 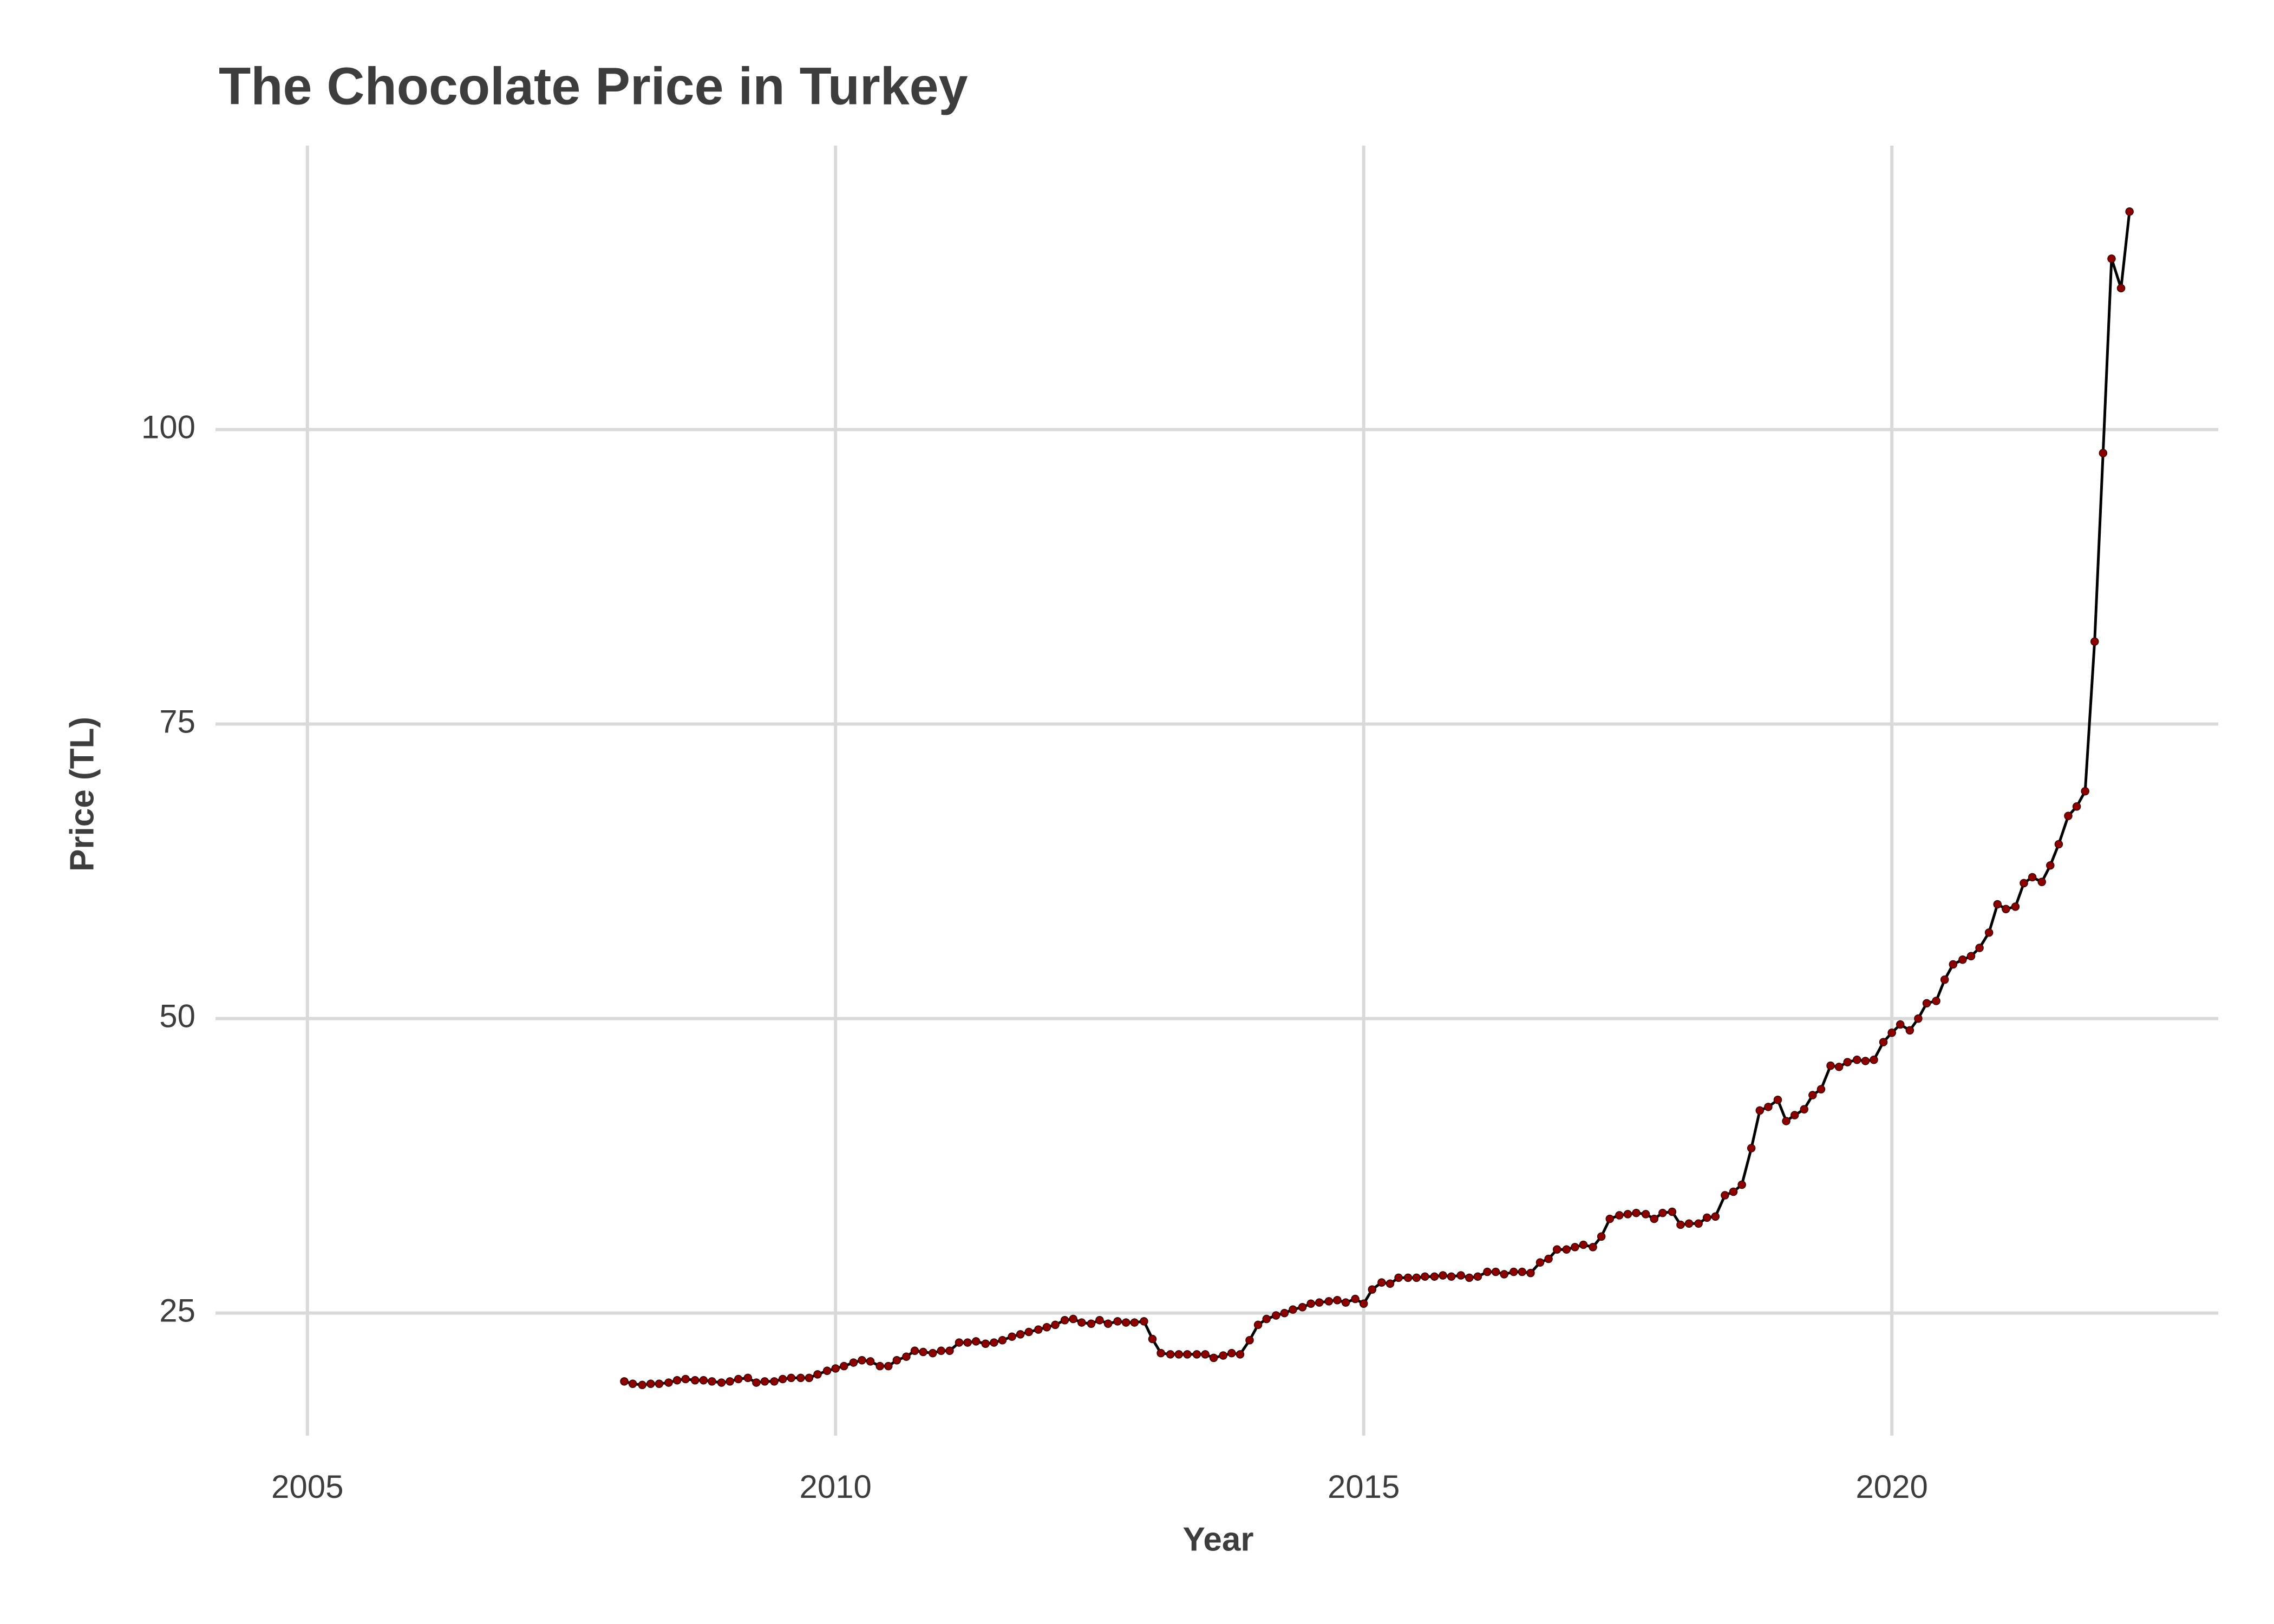 What do you see at coordinates (177, 1016) in the screenshot?
I see `y-tick-label: 50` at bounding box center [177, 1016].